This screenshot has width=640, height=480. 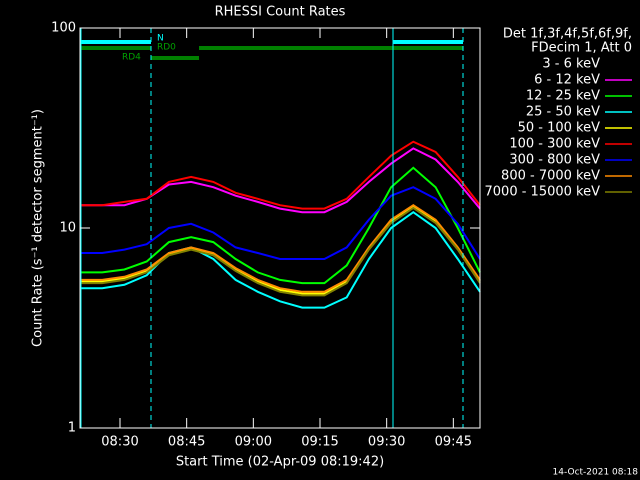 What do you see at coordinates (131, 58) in the screenshot?
I see `annotation: RD4` at bounding box center [131, 58].